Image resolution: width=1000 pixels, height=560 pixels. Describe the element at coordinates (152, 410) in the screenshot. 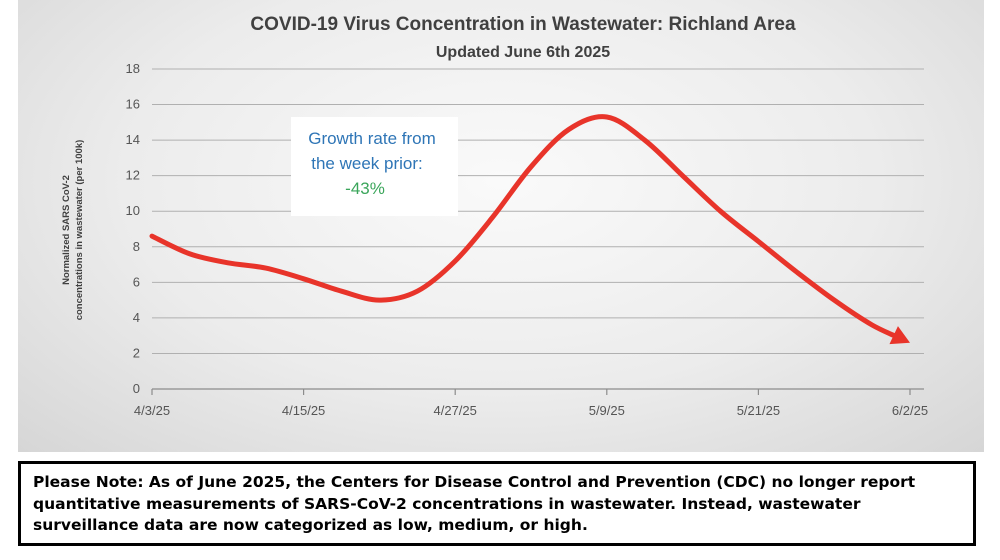

I see `x-tick-label-0: 4/3/25` at that location.